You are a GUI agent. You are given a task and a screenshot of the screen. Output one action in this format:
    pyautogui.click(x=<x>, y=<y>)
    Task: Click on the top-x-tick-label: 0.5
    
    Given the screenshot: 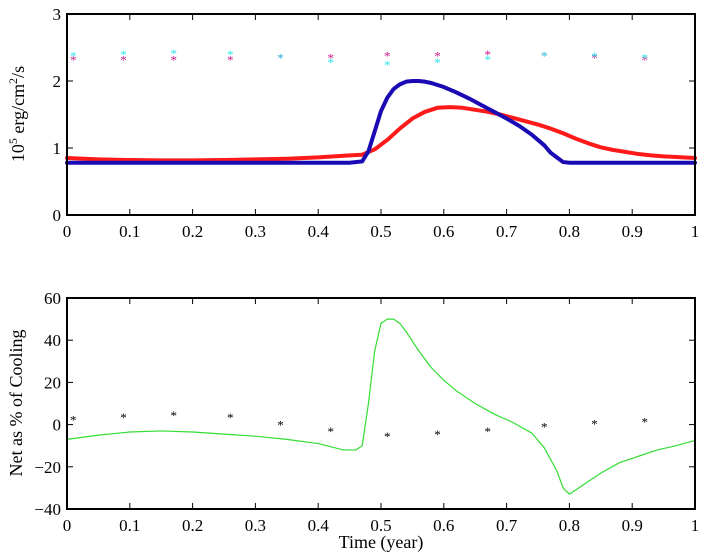 What is the action you would take?
    pyautogui.click(x=380, y=231)
    